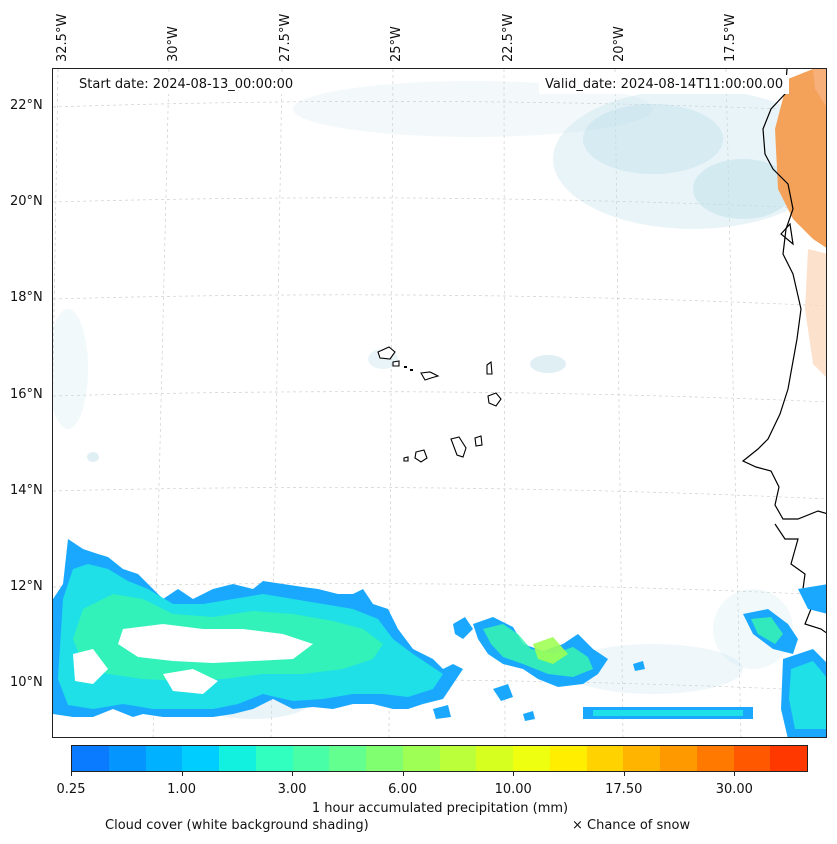  What do you see at coordinates (26, 105) in the screenshot?
I see `lat-label-22n: 22°N` at bounding box center [26, 105].